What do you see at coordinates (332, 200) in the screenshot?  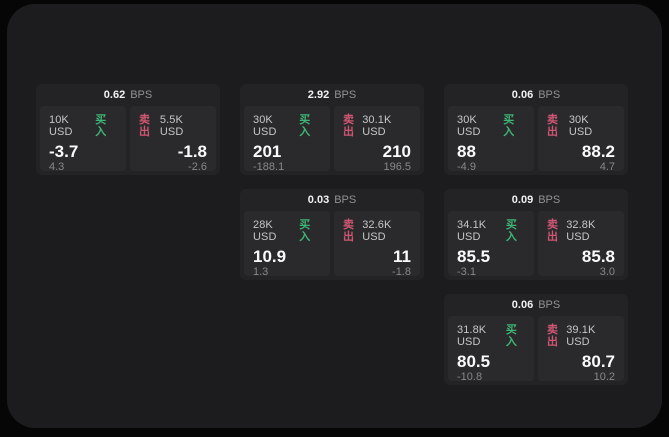 I see `card-header: 0.03 BPS` at bounding box center [332, 200].